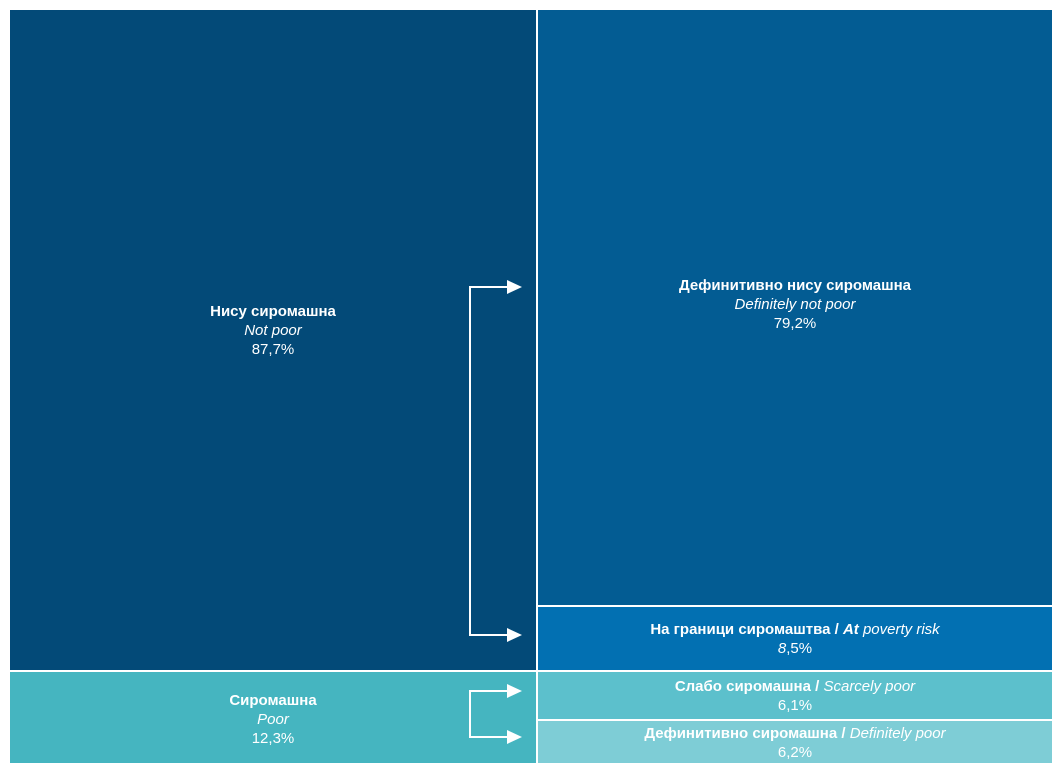 The image size is (1054, 763). What do you see at coordinates (744, 629) in the screenshot?
I see `label: На граници сиромаштва /` at bounding box center [744, 629].